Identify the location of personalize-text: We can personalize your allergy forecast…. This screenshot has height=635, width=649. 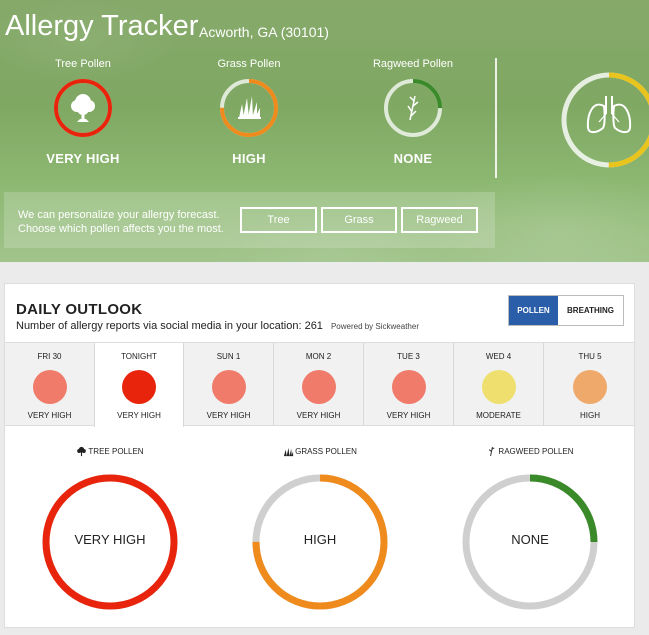
(121, 222).